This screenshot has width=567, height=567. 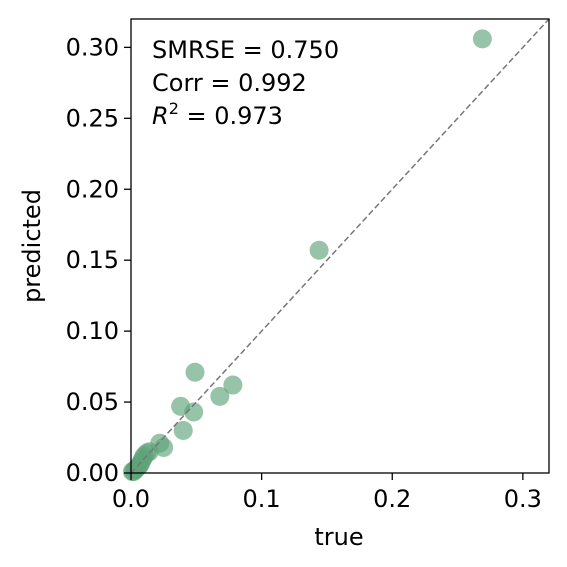 What do you see at coordinates (92, 473) in the screenshot?
I see `y-tick-label: 0.00` at bounding box center [92, 473].